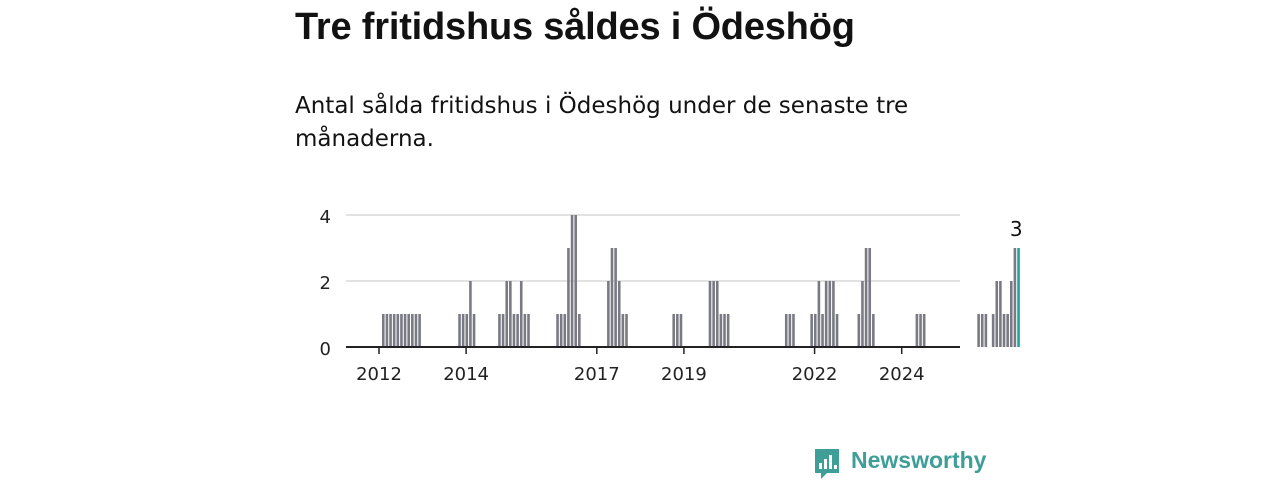 This screenshot has width=1280, height=481. Describe the element at coordinates (575, 27) in the screenshot. I see `chart-title: Tre fritidshus såldes i Ödeshög` at that location.